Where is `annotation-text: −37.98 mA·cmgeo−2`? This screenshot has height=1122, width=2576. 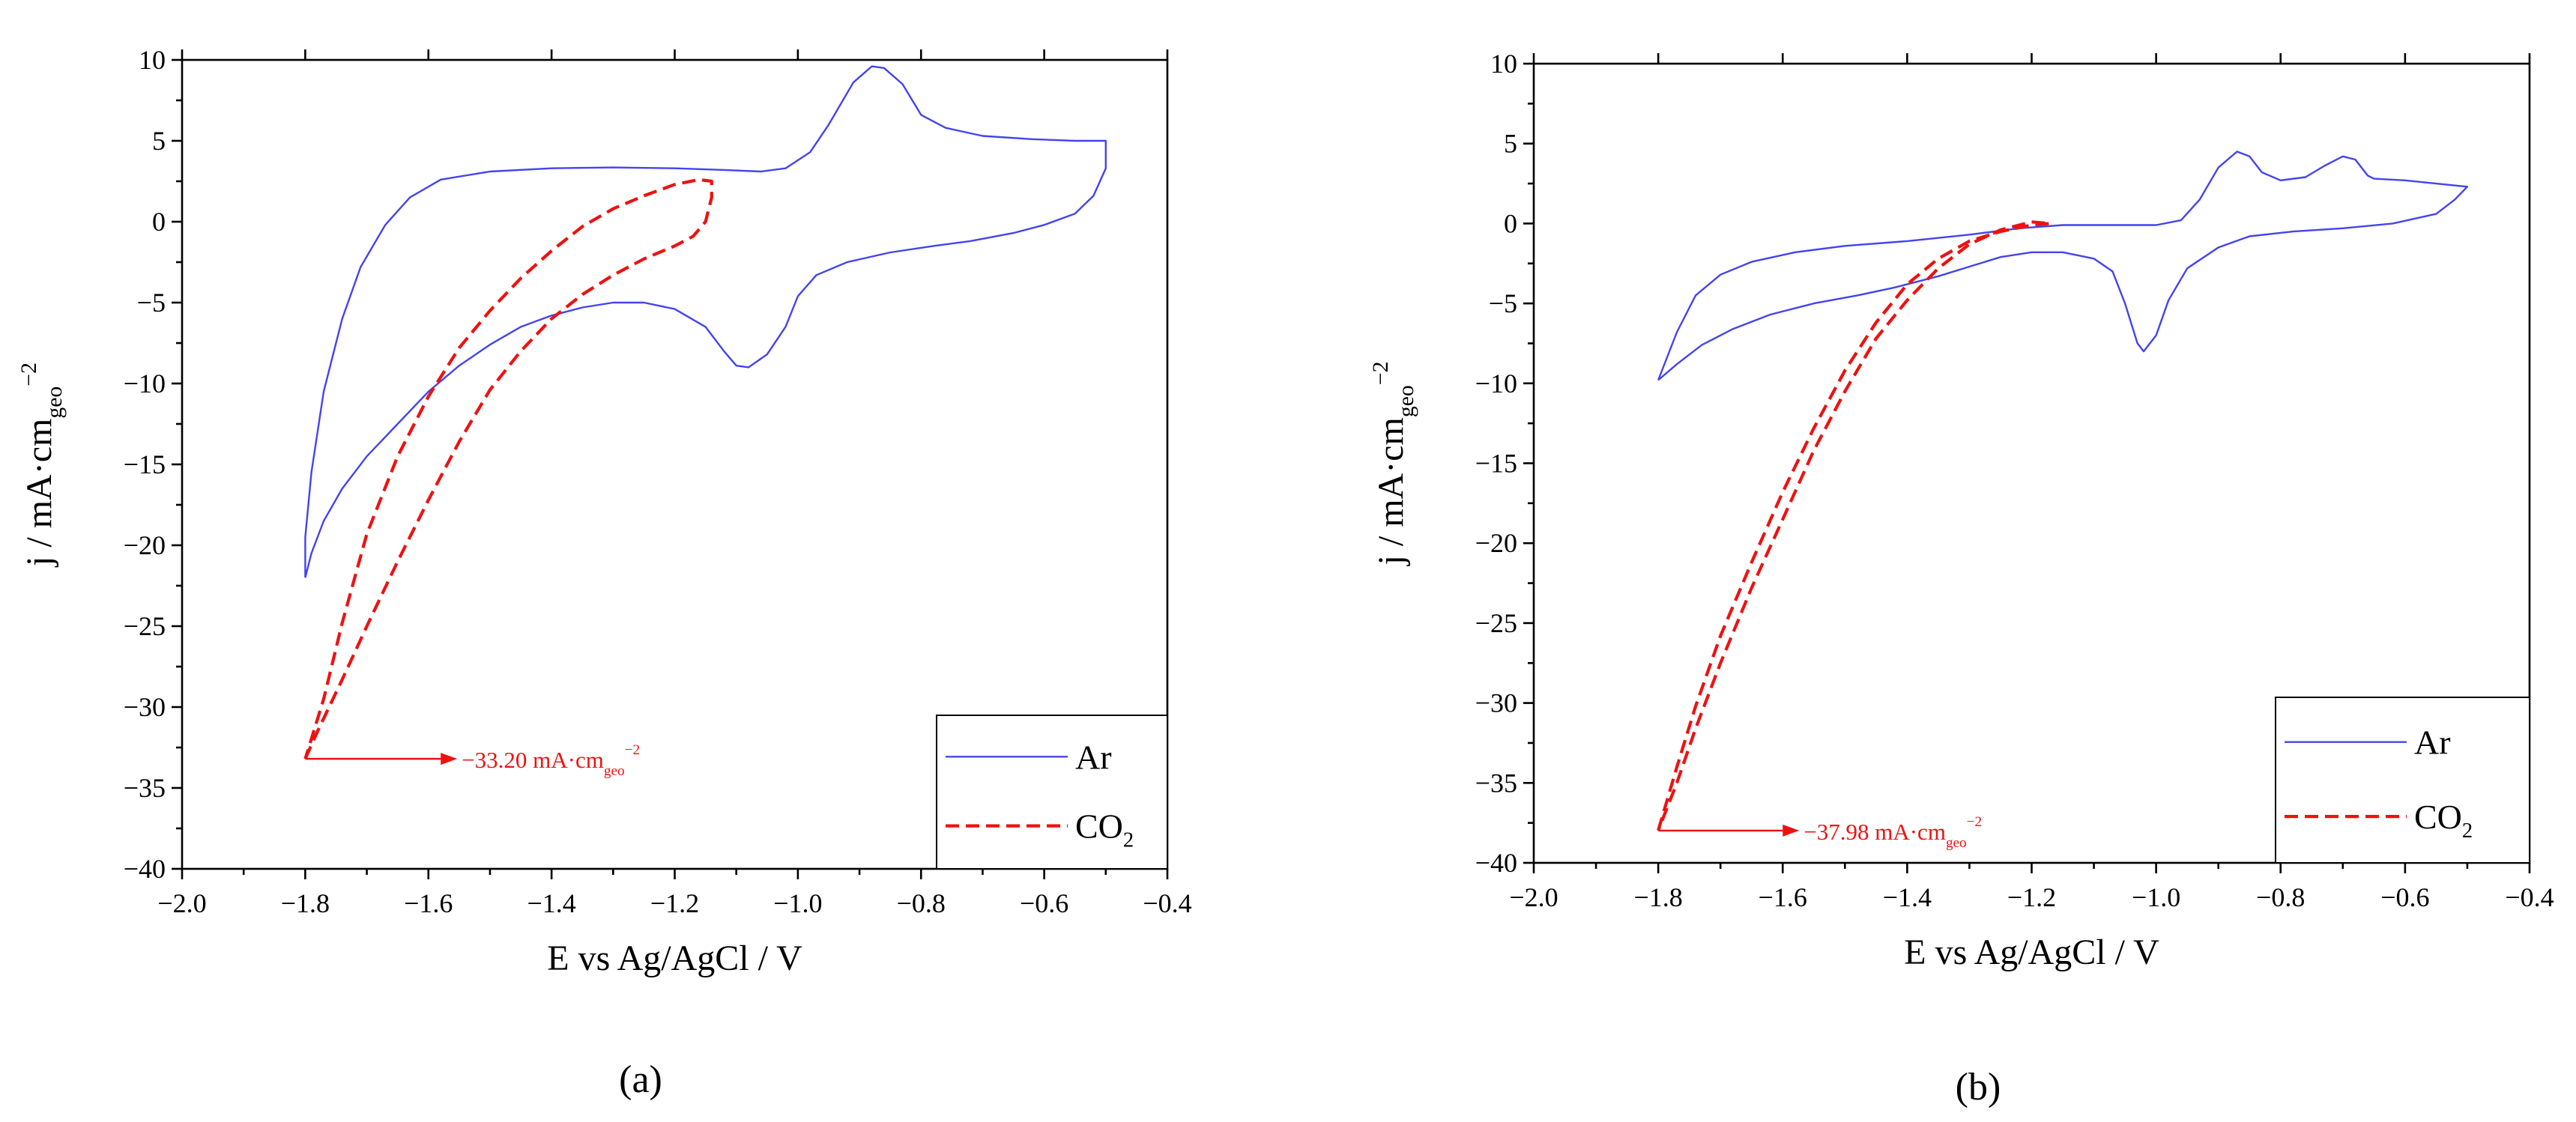 annotation-text: −37.98 mA·cmgeo−2 is located at coordinates (1892, 832).